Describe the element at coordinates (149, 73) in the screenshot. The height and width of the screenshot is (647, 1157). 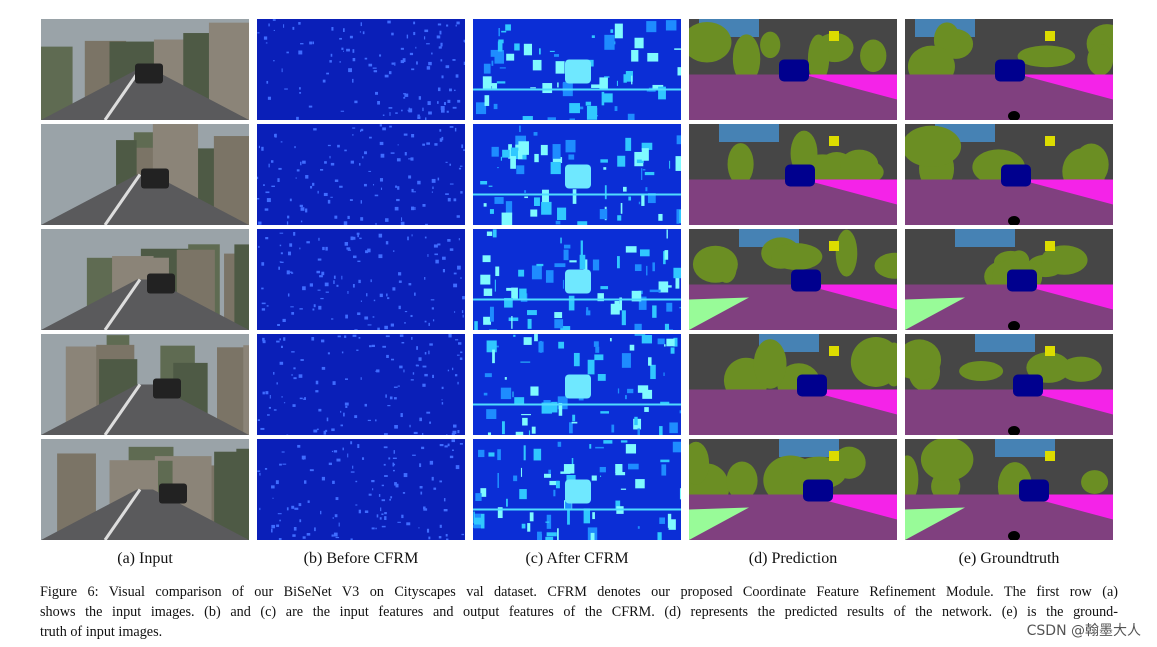
I see `car` at that location.